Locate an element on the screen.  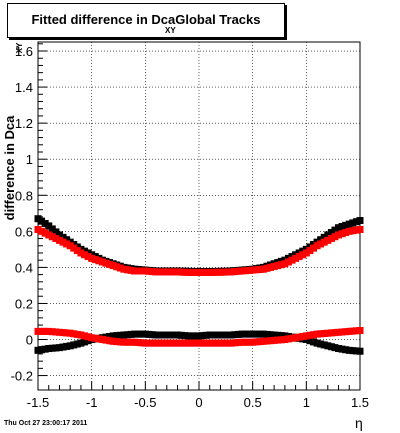
y-axis-label: difference in Dca is located at coordinates (9, 168).